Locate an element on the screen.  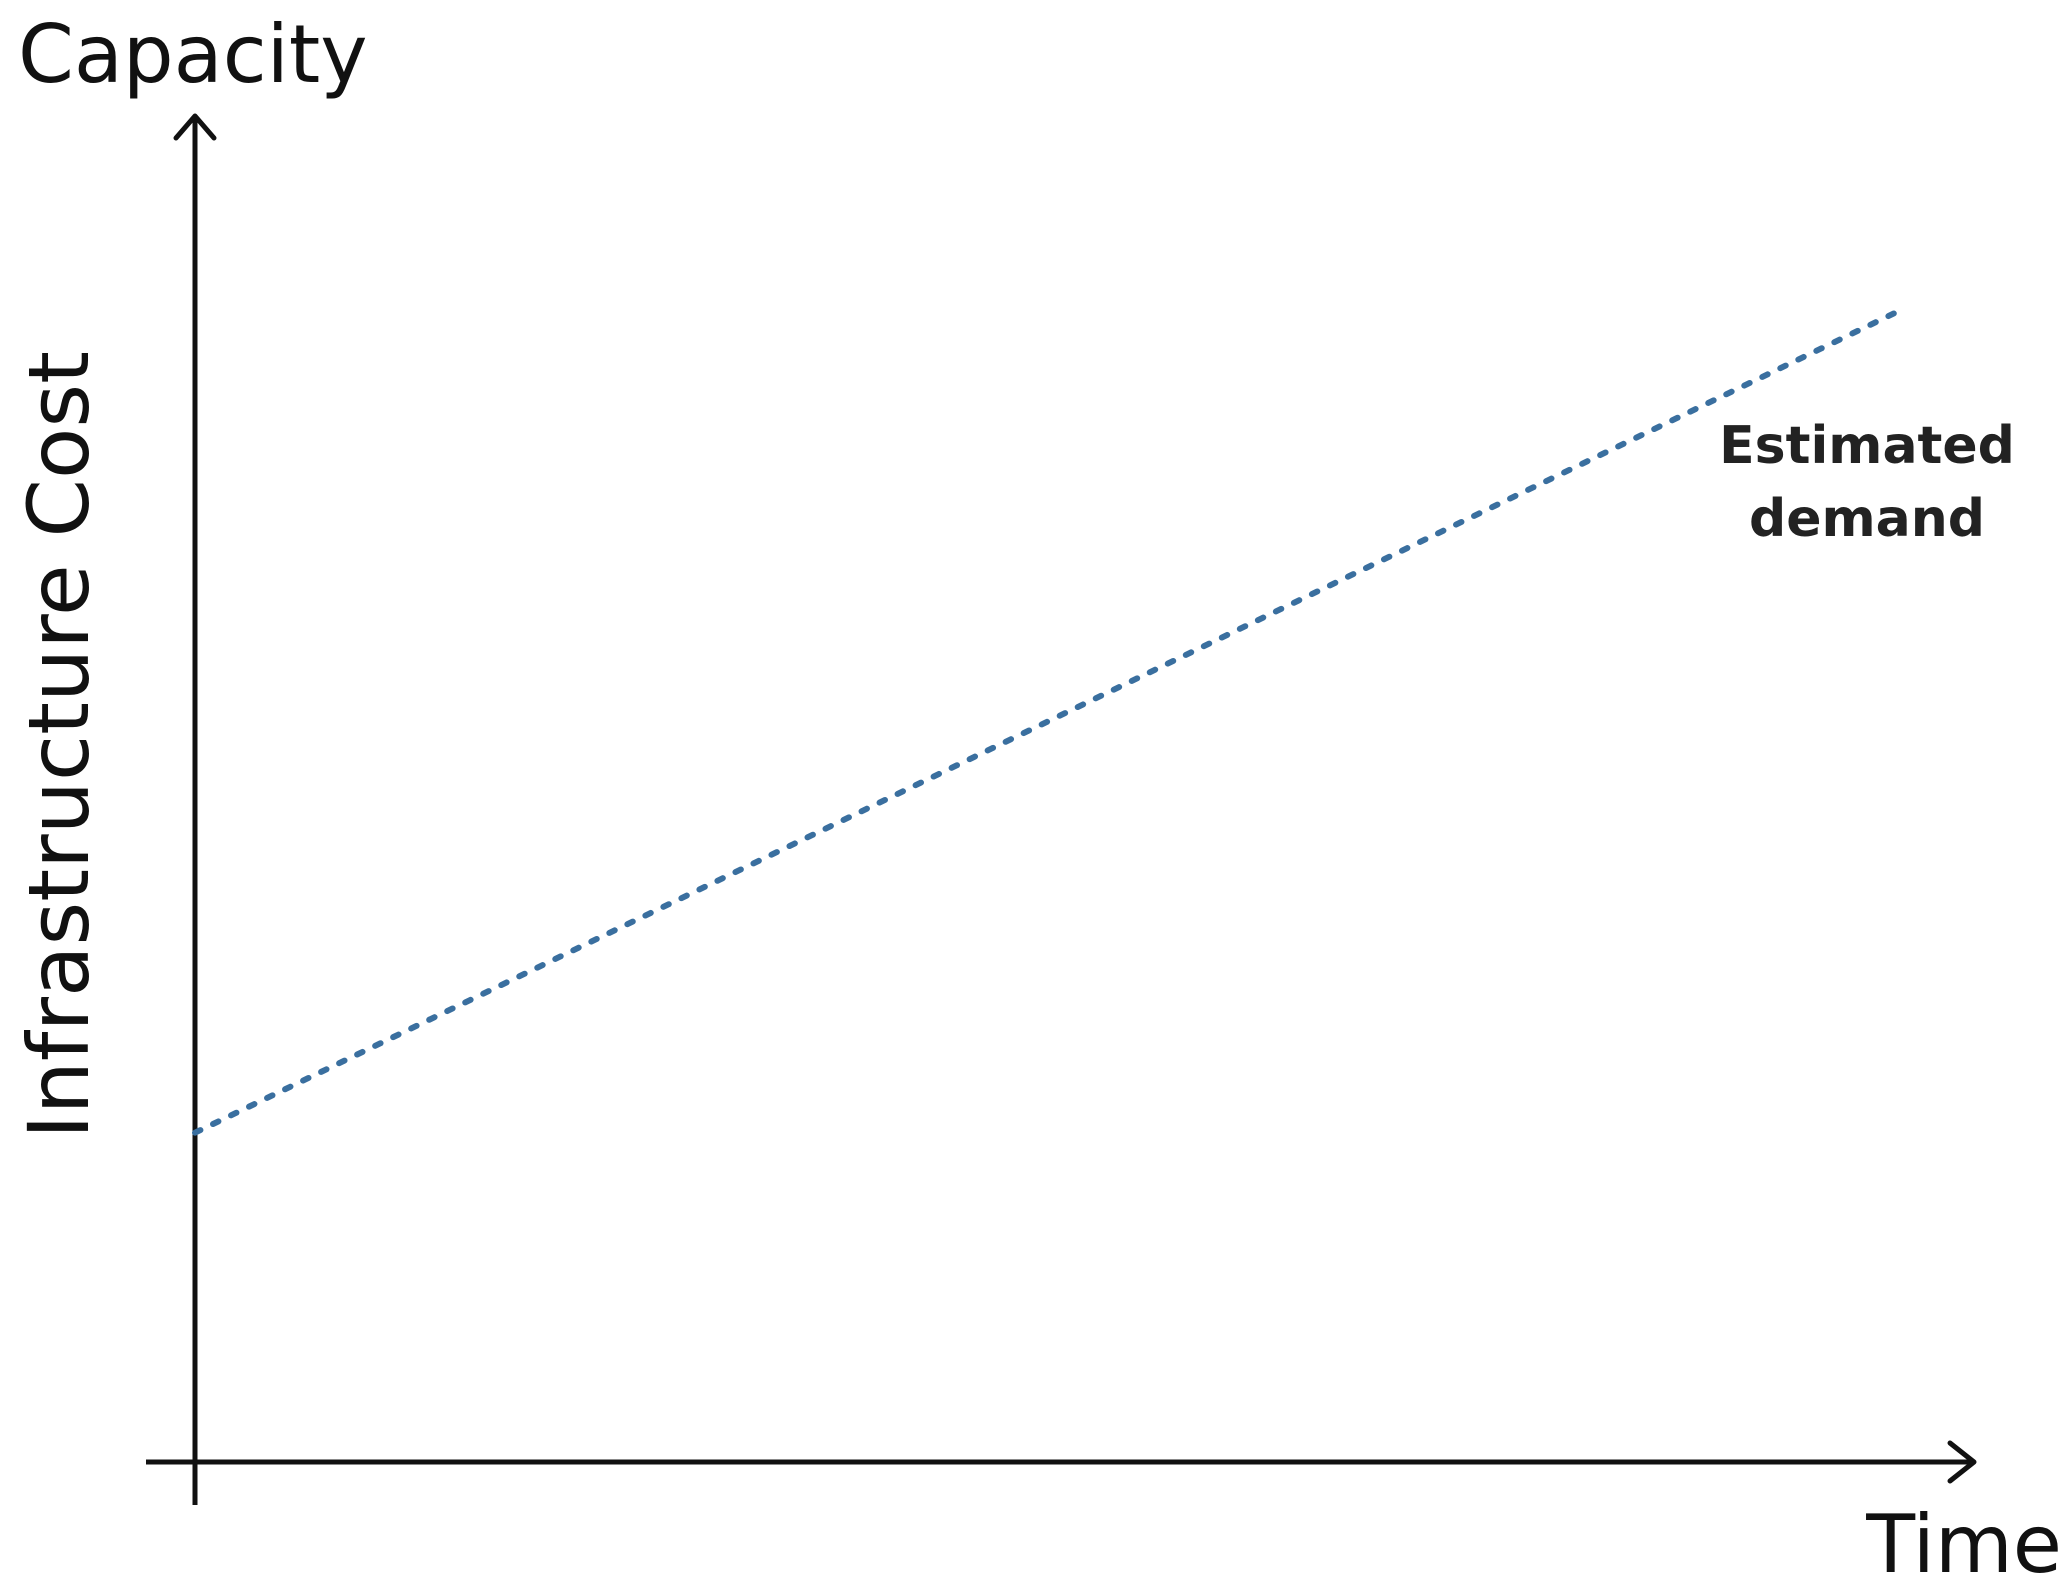
x-axis-arrow is located at coordinates (1962, 1462).